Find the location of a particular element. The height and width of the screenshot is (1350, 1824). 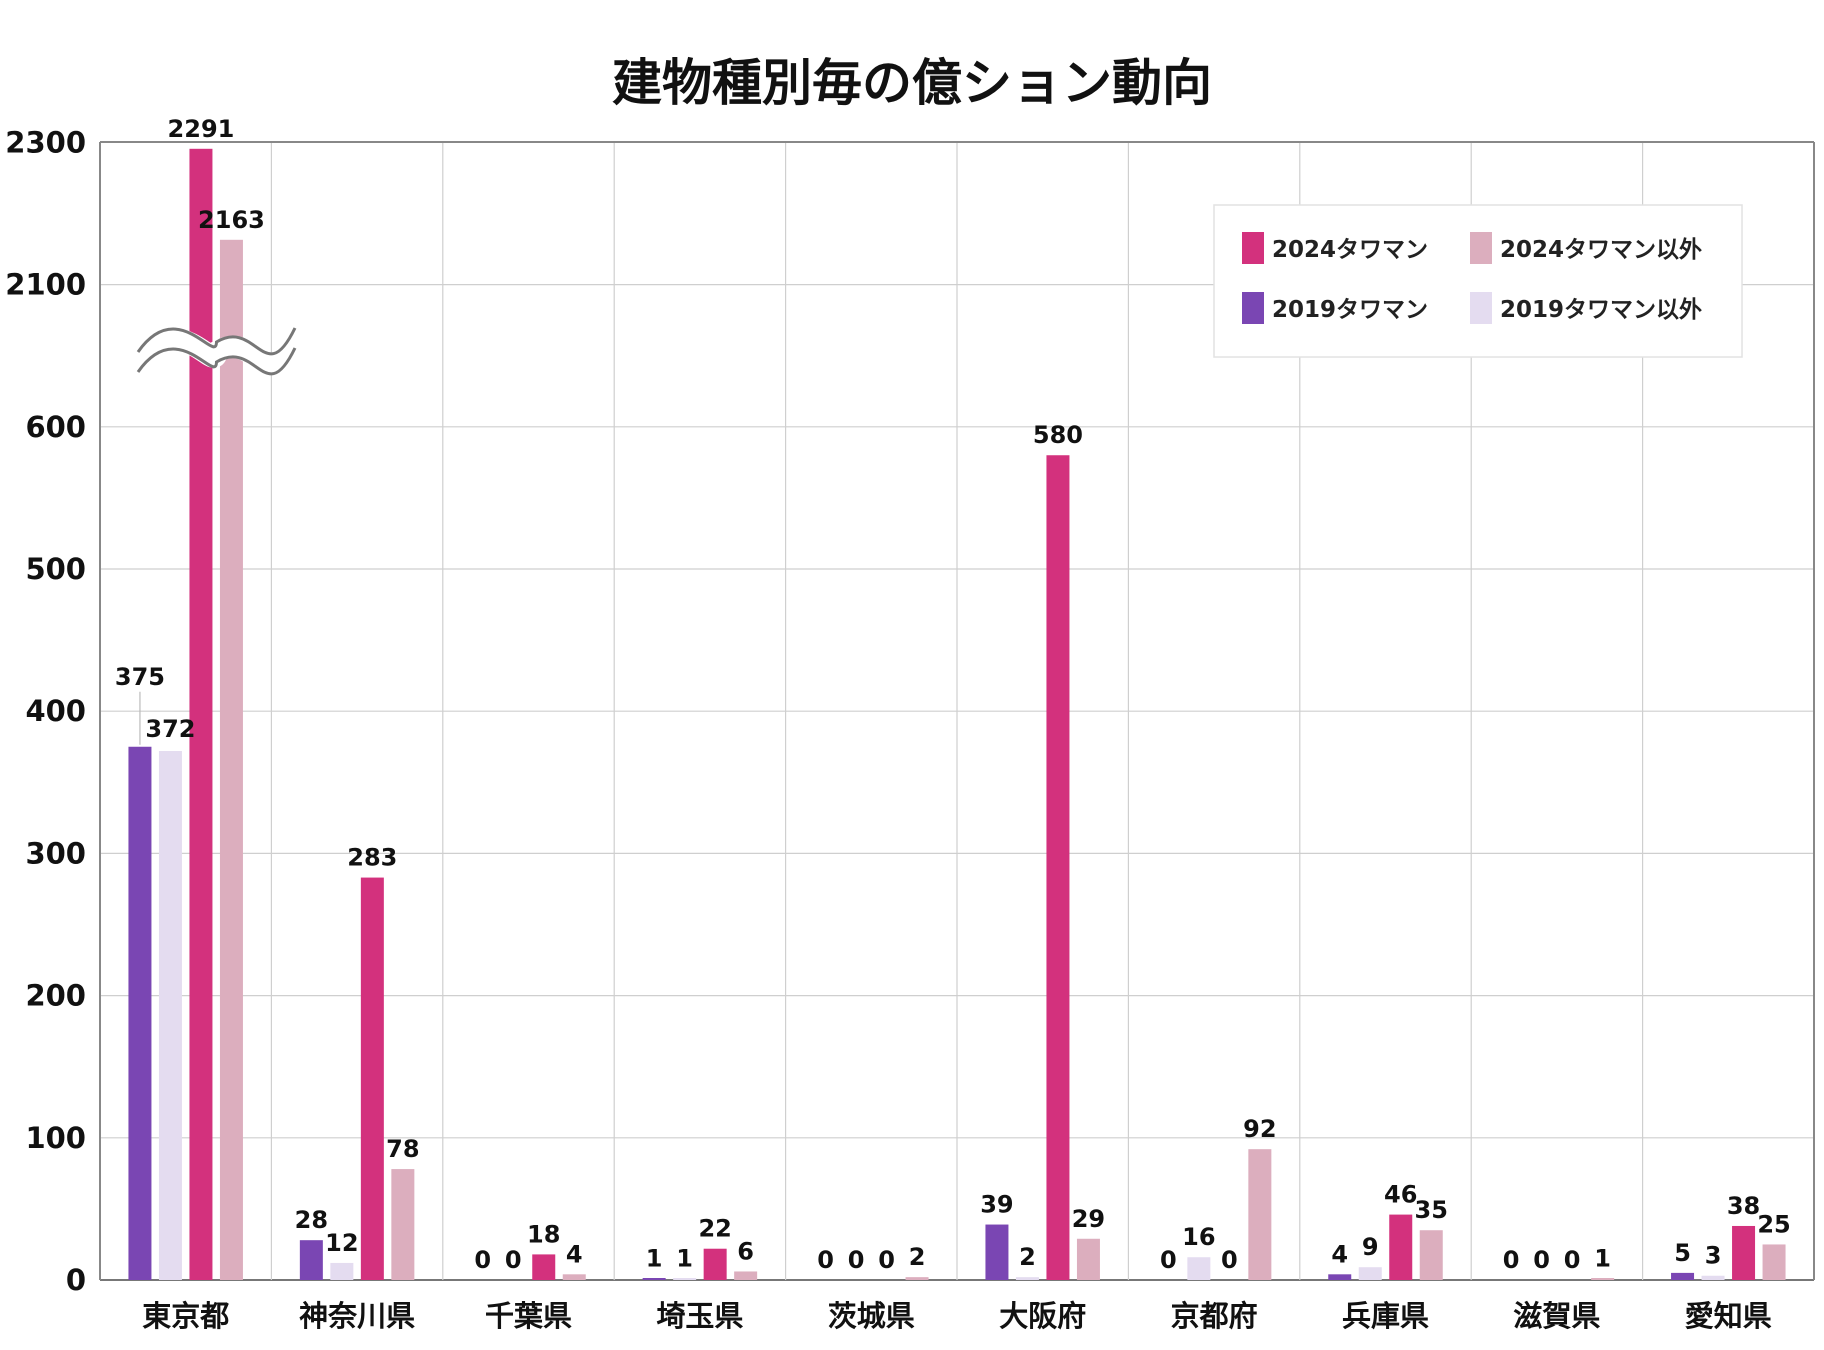

y-tick-label: 500 is located at coordinates (55, 569).